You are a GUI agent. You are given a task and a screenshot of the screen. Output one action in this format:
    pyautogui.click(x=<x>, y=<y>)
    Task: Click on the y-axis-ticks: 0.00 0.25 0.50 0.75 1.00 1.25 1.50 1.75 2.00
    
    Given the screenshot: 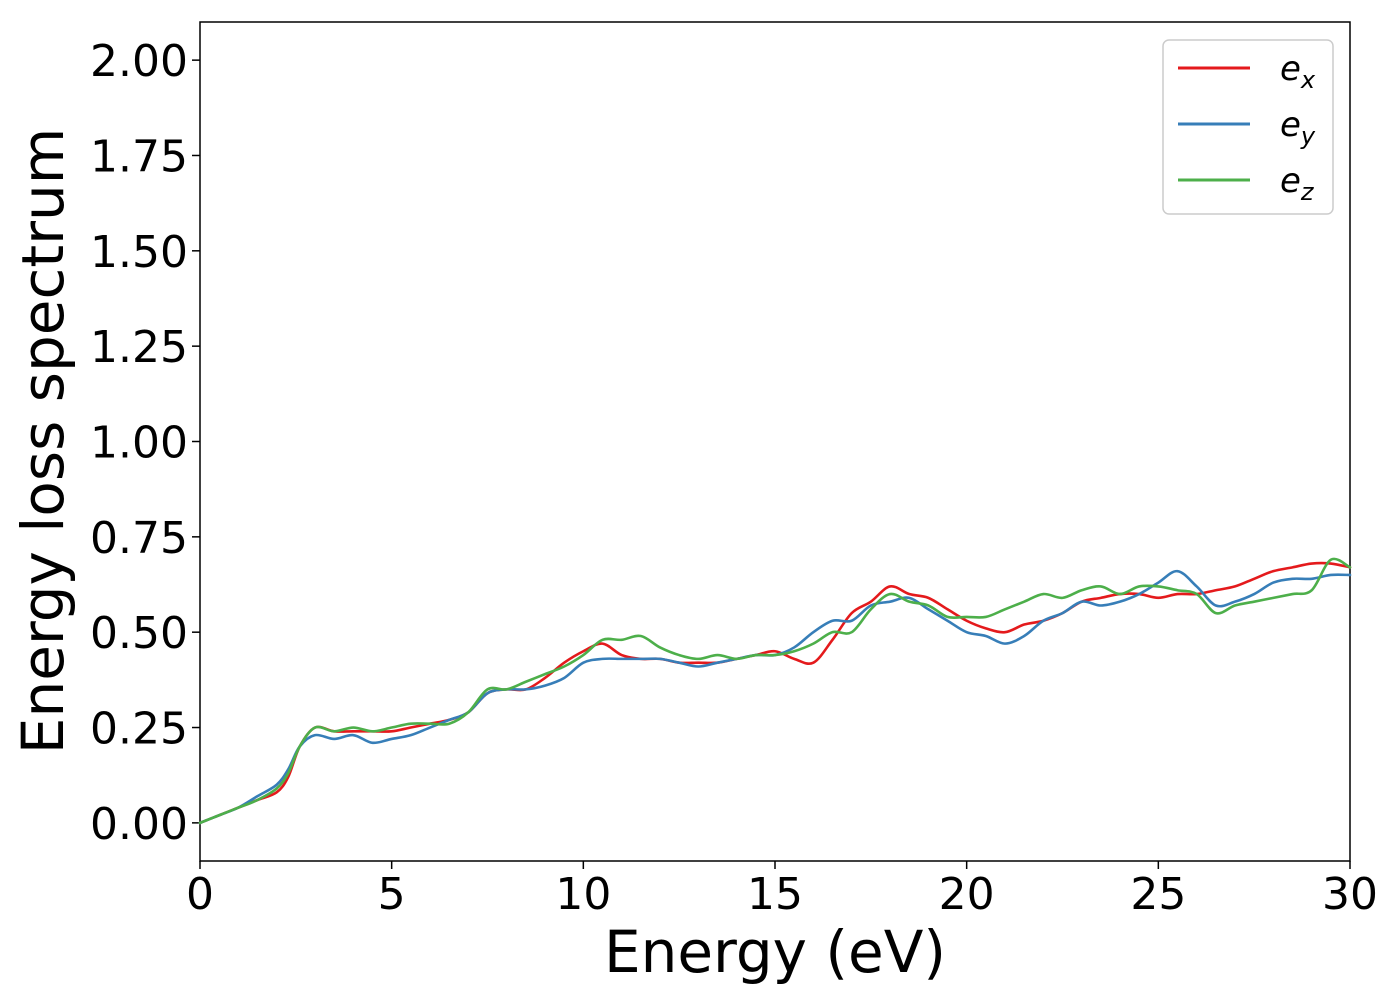 What is the action you would take?
    pyautogui.click(x=145, y=443)
    